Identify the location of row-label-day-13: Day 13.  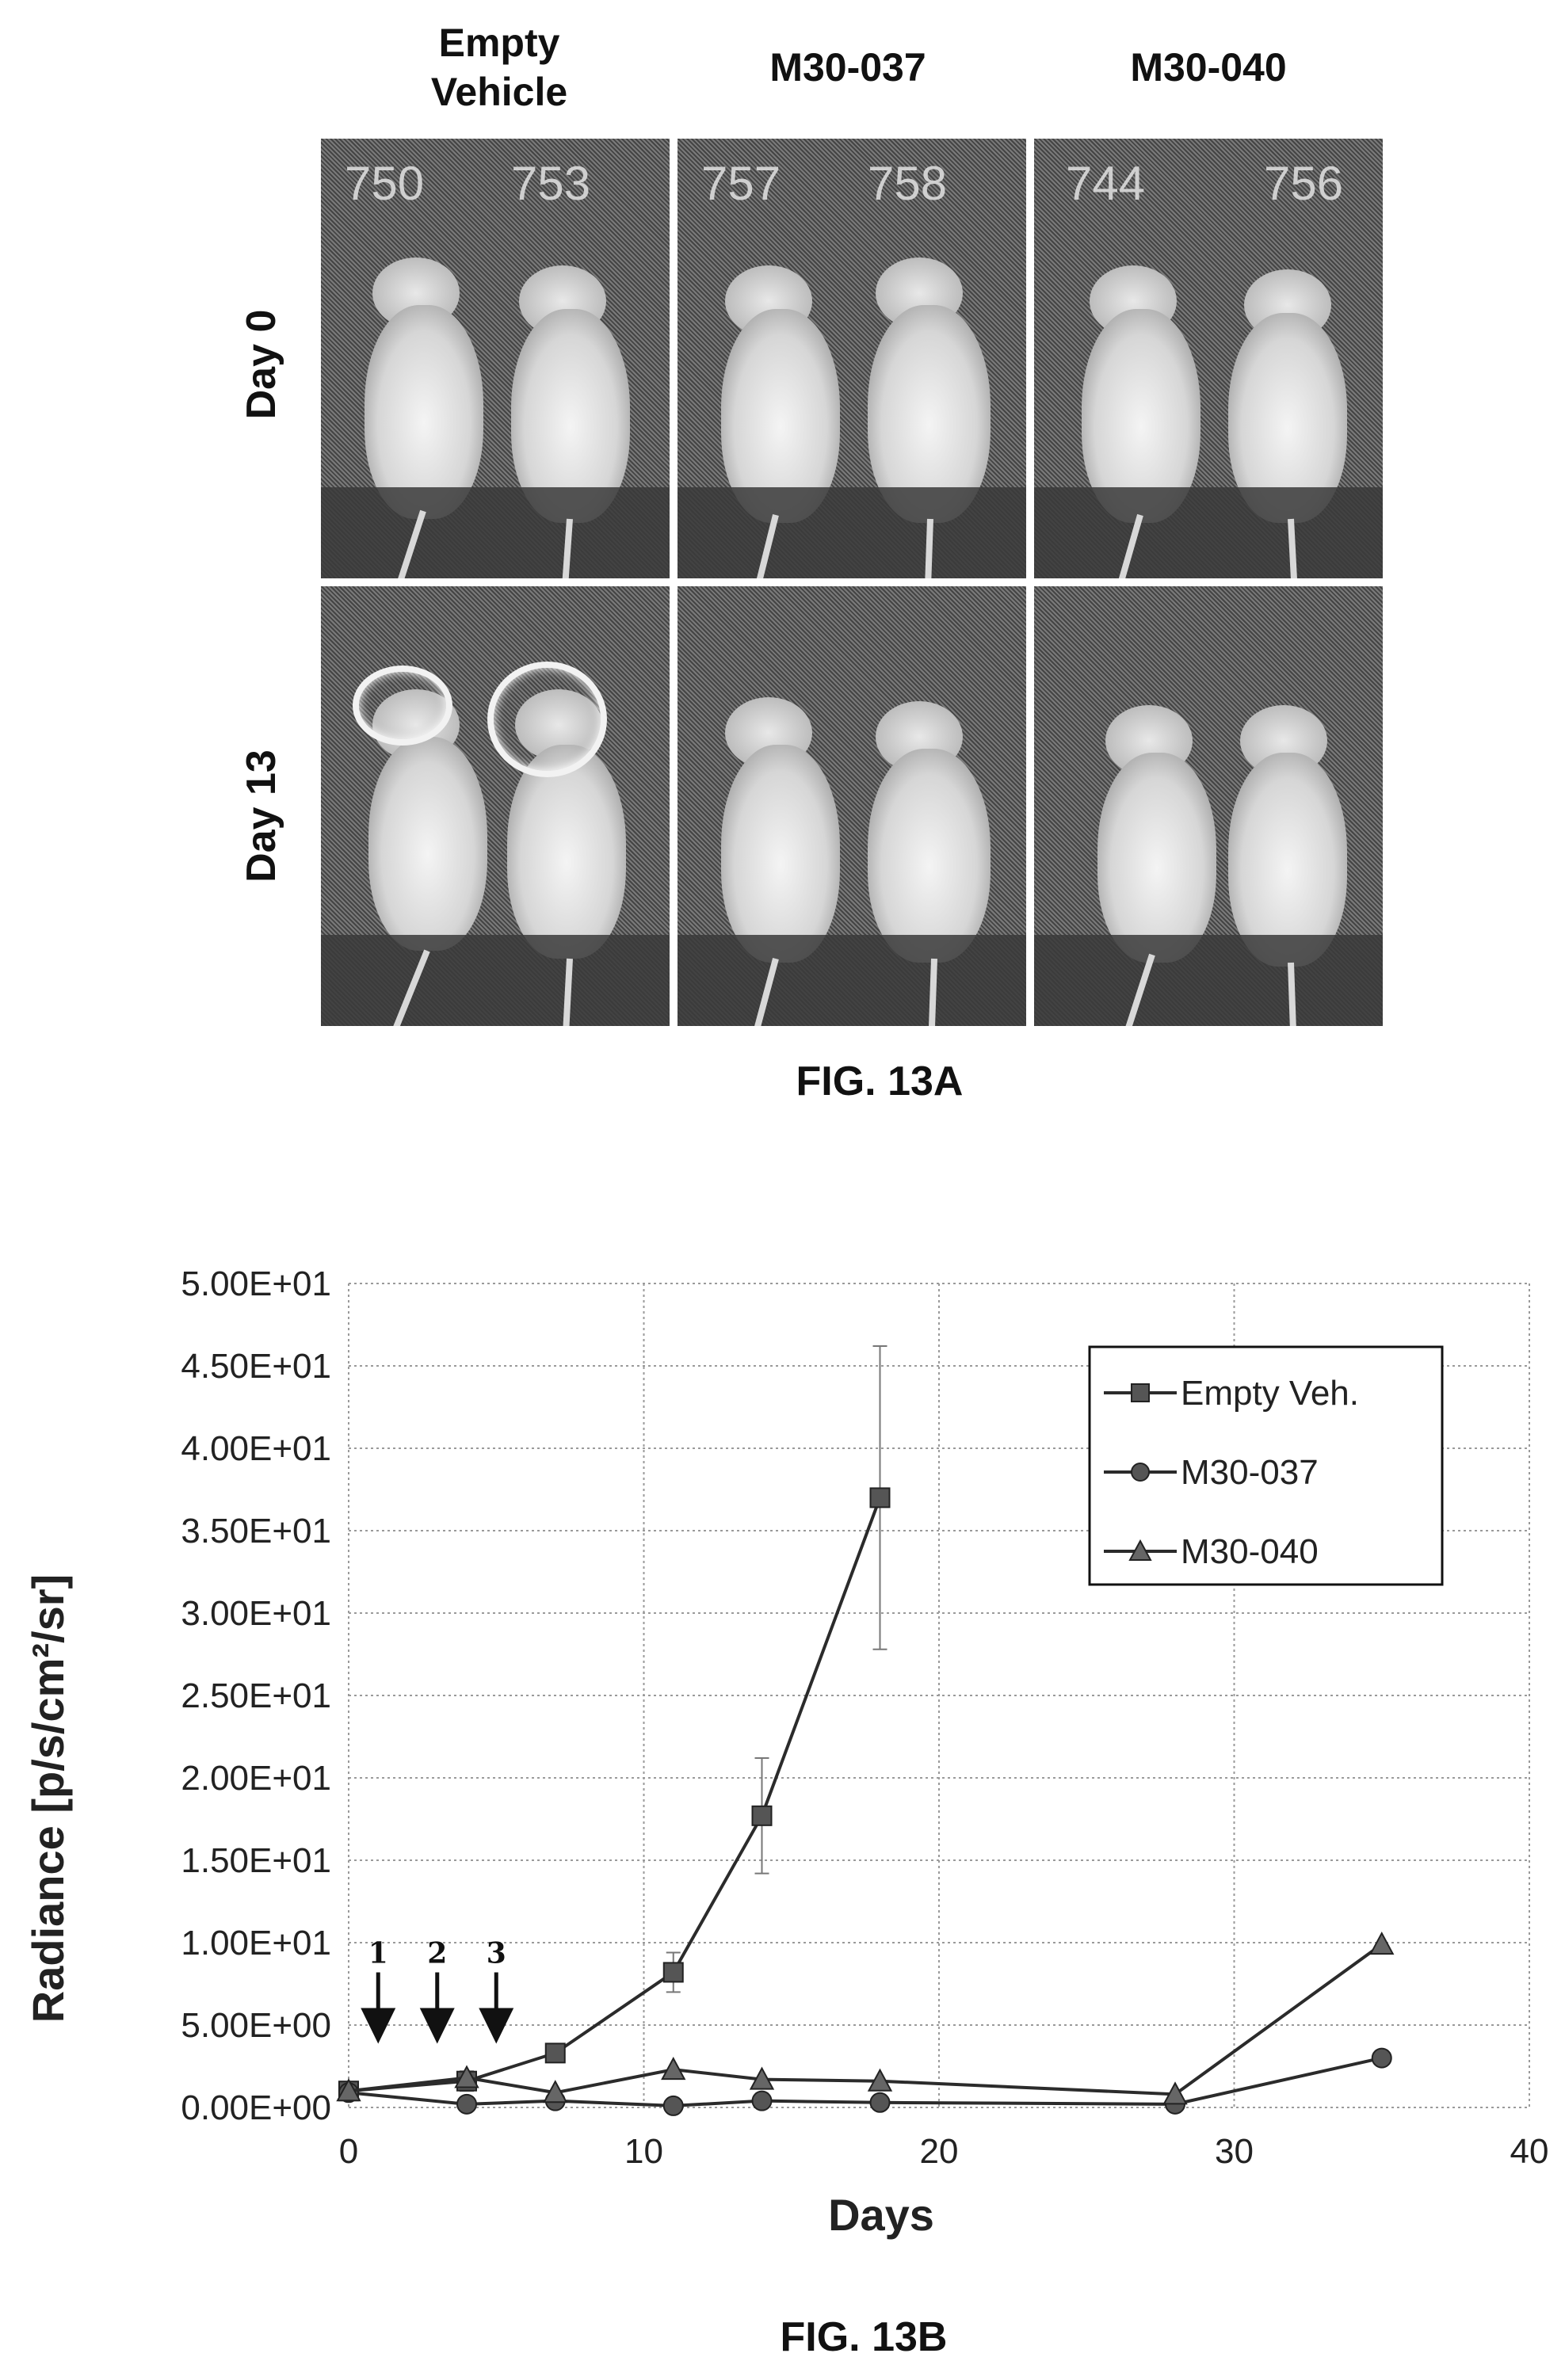
(262, 816).